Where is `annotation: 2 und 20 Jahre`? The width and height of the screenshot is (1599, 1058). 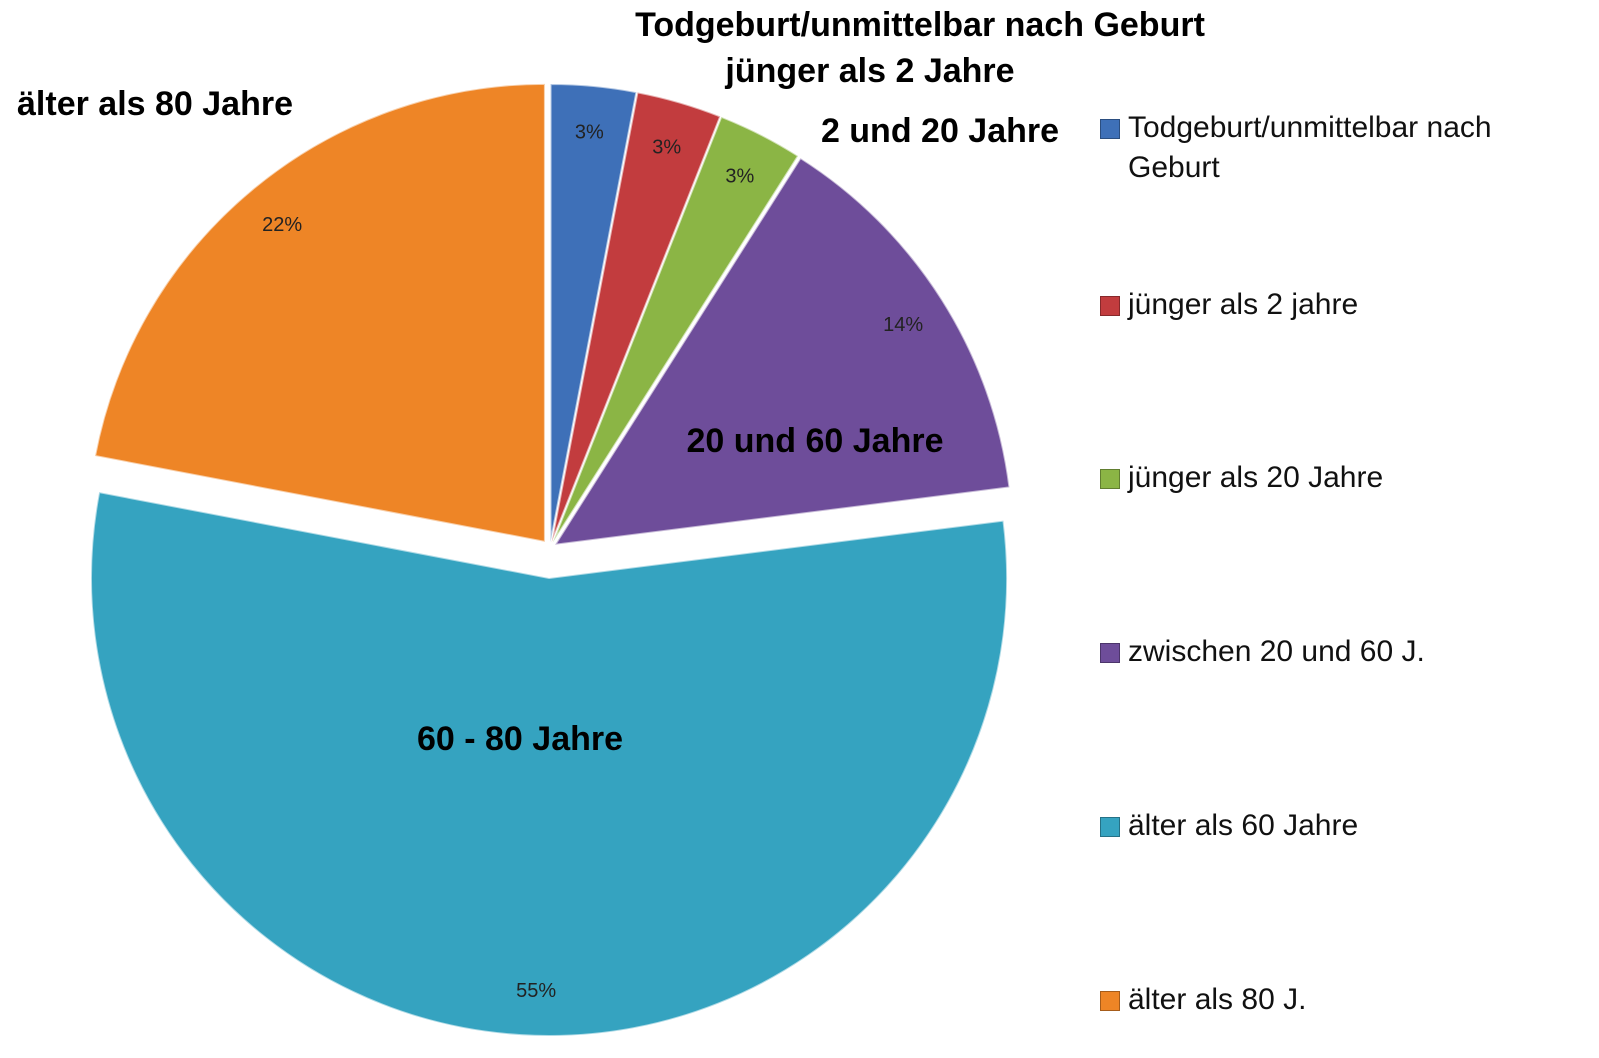 annotation: 2 und 20 Jahre is located at coordinates (940, 131).